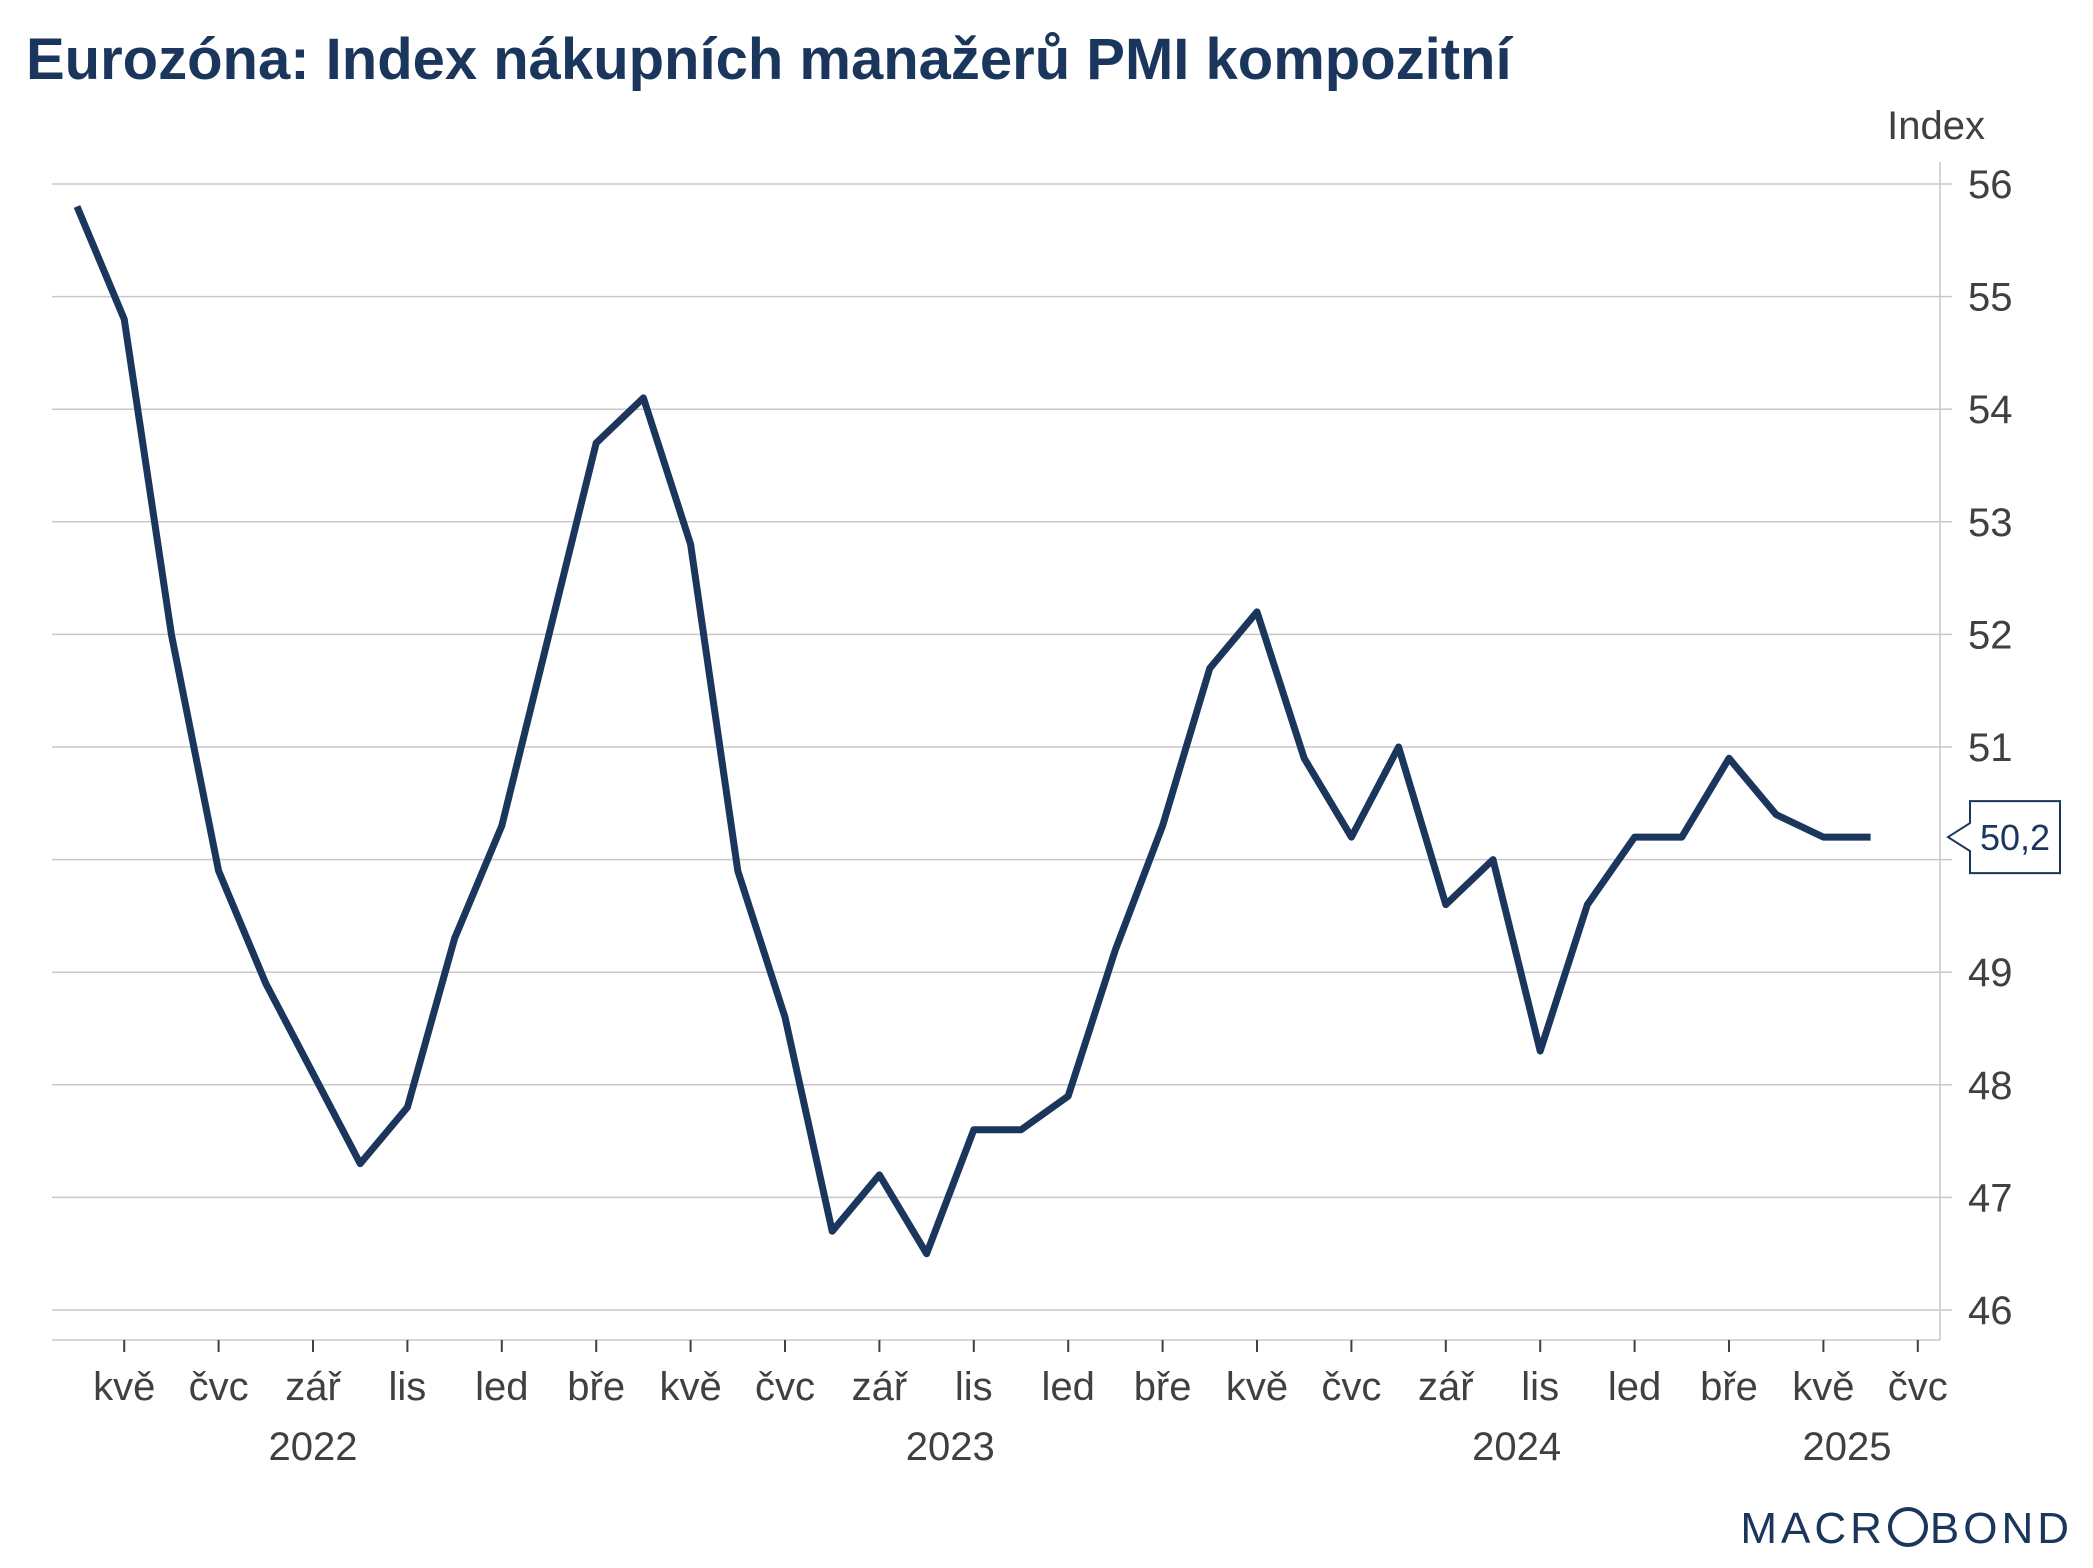 The width and height of the screenshot is (2093, 1568). What do you see at coordinates (2001, 1528) in the screenshot?
I see `logo-text-right: BOND` at bounding box center [2001, 1528].